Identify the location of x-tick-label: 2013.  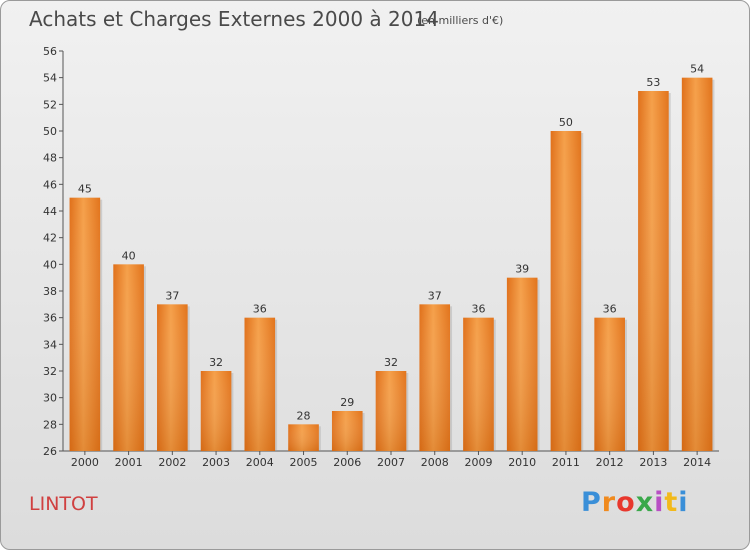
(653, 462).